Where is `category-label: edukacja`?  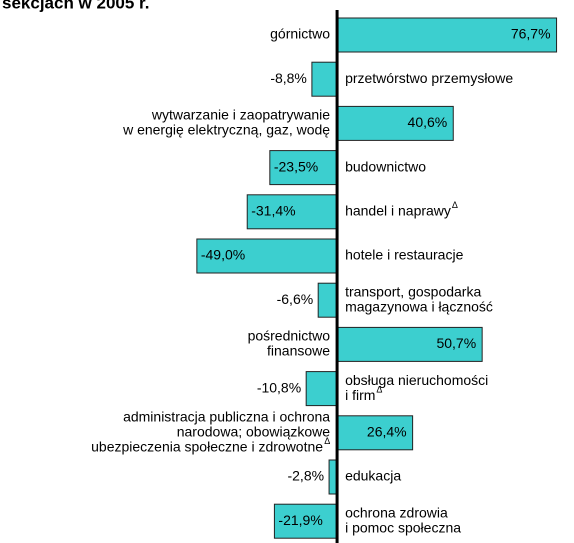
category-label: edukacja is located at coordinates (373, 476).